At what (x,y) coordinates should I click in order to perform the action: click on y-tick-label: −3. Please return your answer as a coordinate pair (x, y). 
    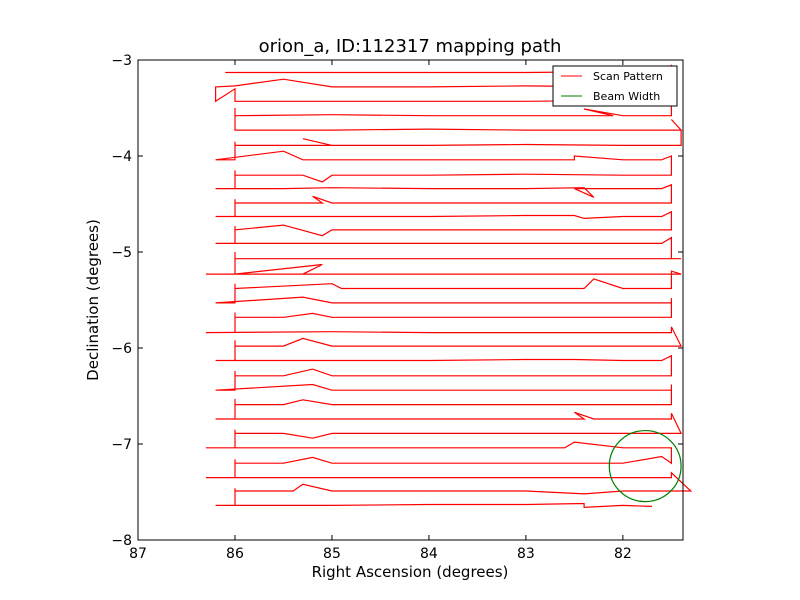
    Looking at the image, I should click on (121, 61).